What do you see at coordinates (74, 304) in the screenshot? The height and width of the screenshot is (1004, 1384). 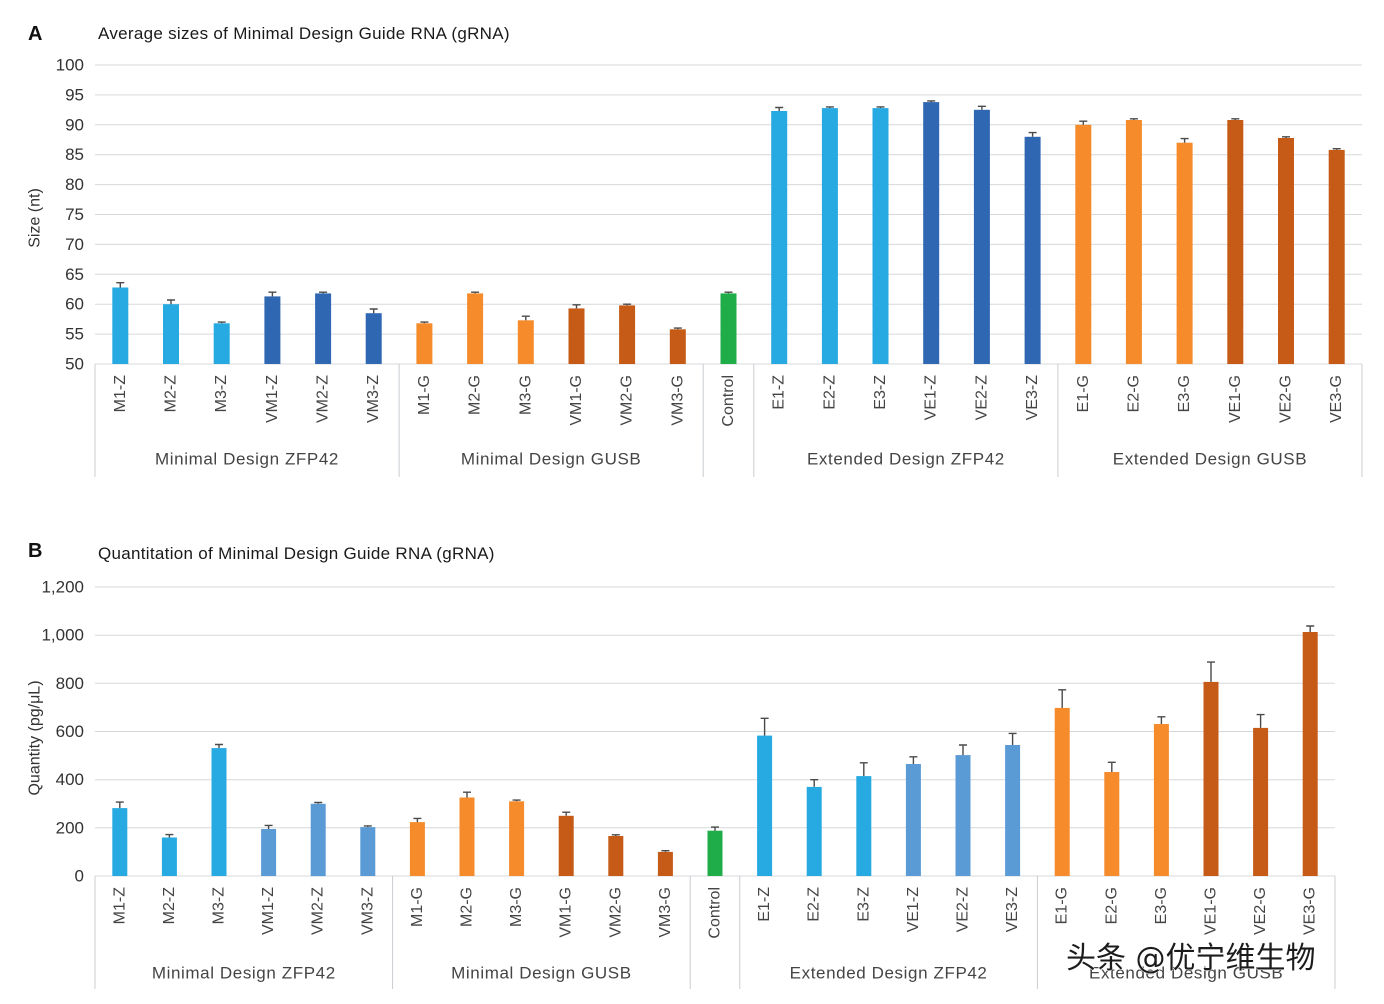 I see `panel-a-y-tick-label-60: 60` at bounding box center [74, 304].